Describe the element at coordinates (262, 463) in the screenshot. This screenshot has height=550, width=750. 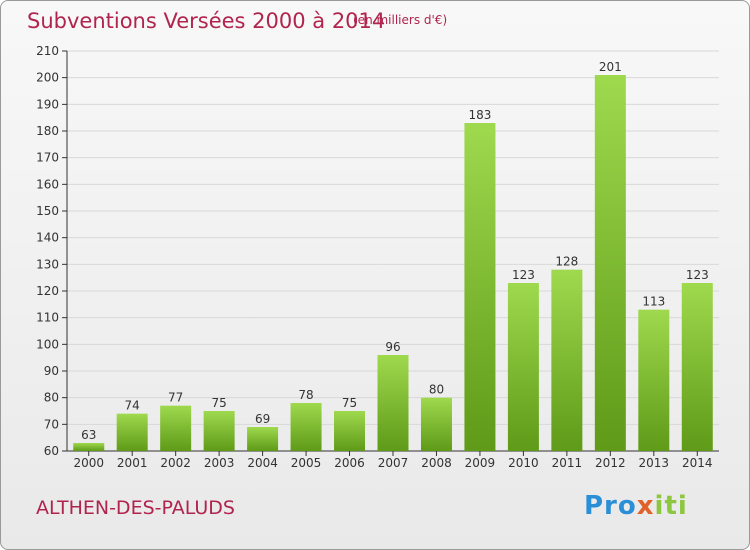
I see `x-tick-label: 2004` at that location.